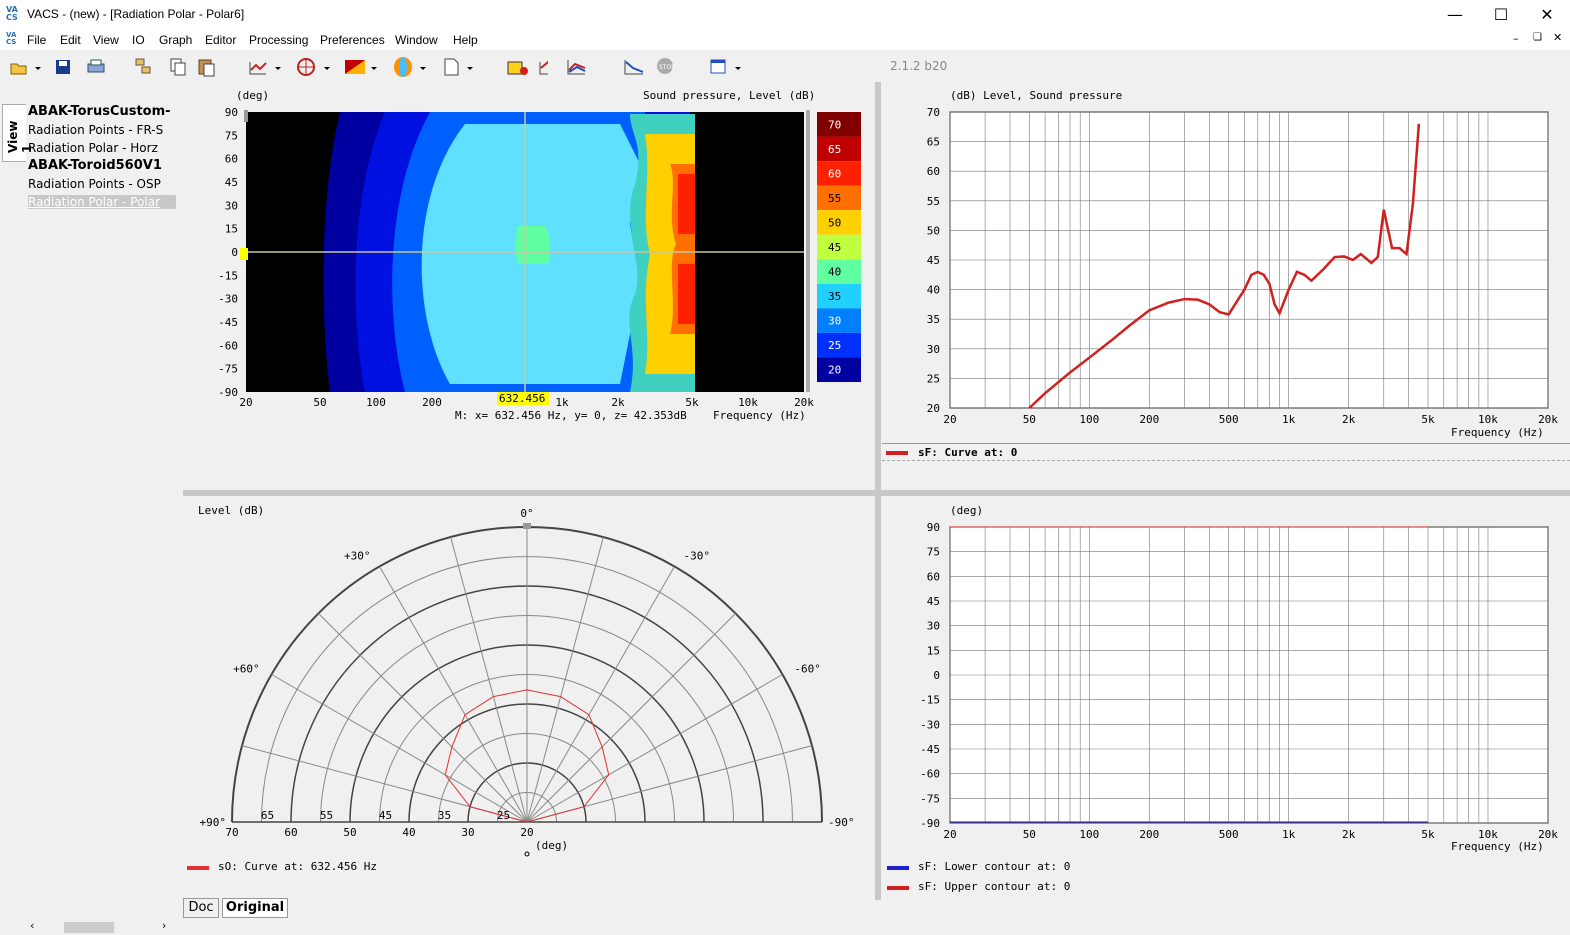 This screenshot has width=1570, height=935. What do you see at coordinates (933, 142) in the screenshot?
I see `freq-ytick: 65` at bounding box center [933, 142].